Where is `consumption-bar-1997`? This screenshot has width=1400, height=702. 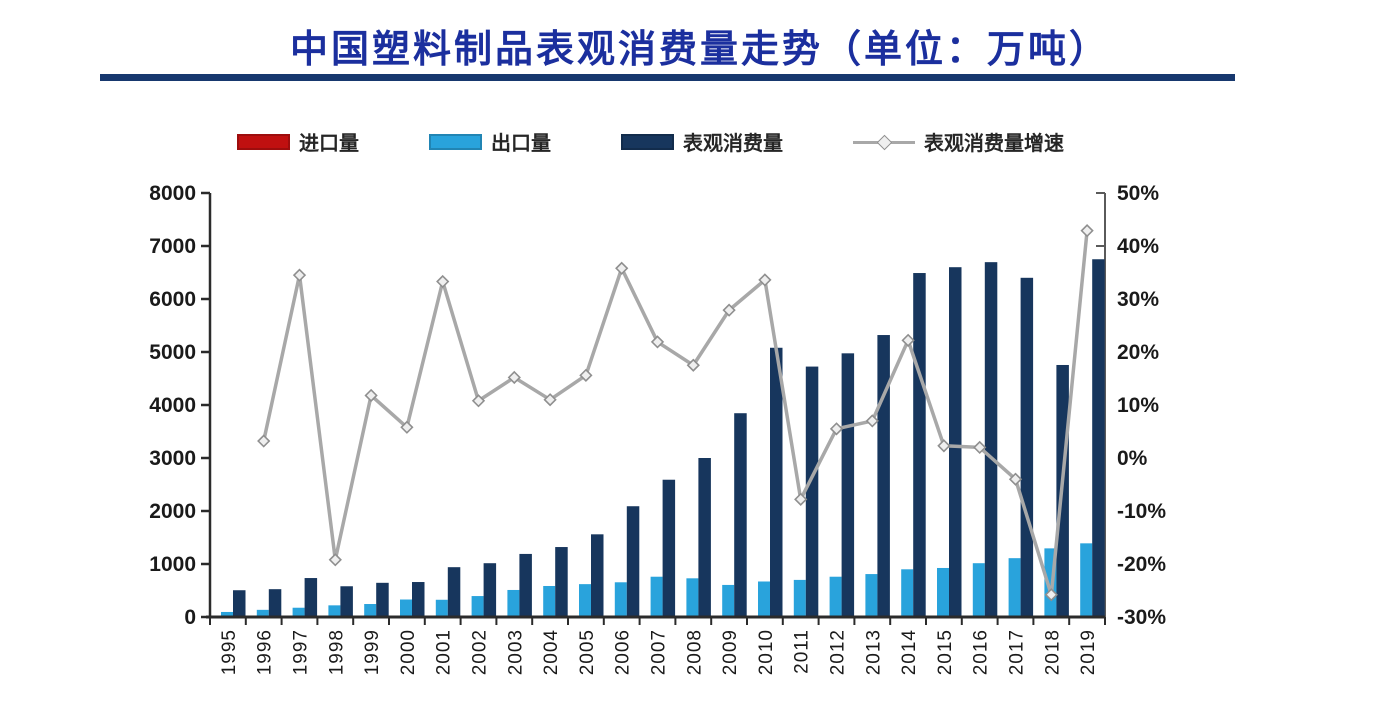 consumption-bar-1997 is located at coordinates (311, 597).